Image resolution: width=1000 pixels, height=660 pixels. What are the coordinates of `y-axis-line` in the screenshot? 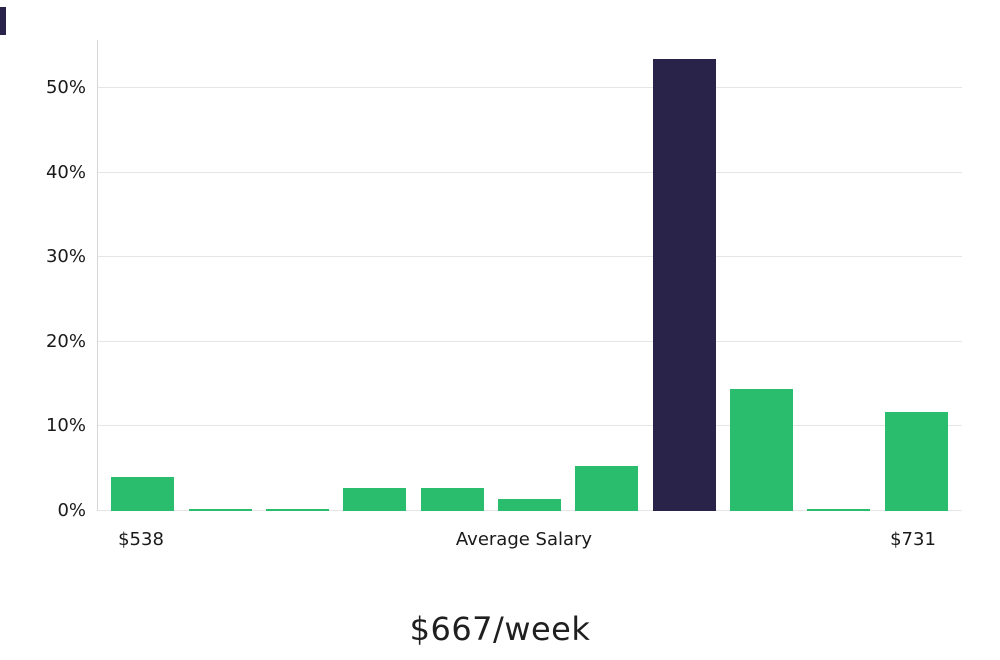 It's located at (97, 275).